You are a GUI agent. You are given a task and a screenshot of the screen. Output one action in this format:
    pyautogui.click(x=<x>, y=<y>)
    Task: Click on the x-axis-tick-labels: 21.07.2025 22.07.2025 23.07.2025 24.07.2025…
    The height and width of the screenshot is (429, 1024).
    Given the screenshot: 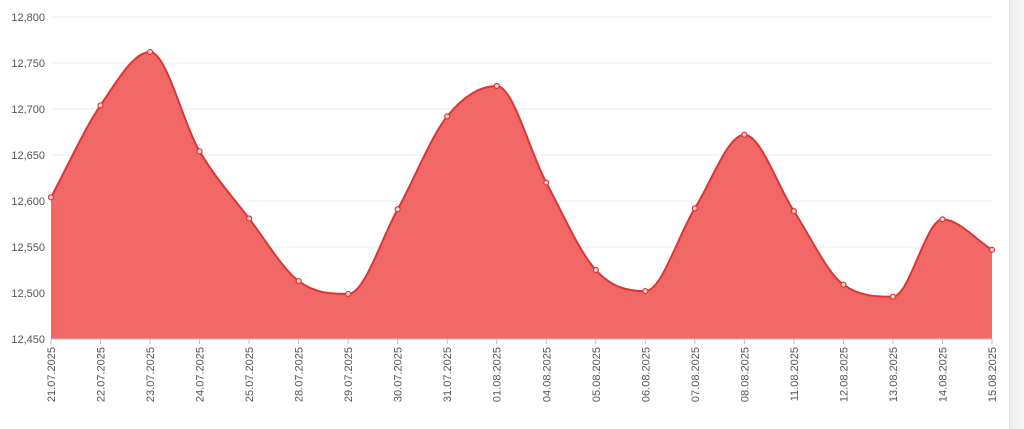 What is the action you would take?
    pyautogui.click(x=522, y=370)
    